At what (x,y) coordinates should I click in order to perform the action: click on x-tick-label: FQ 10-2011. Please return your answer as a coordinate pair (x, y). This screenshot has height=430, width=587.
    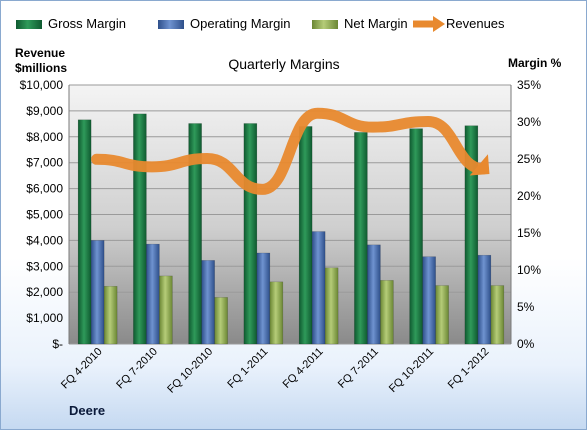
    Looking at the image, I should click on (411, 370).